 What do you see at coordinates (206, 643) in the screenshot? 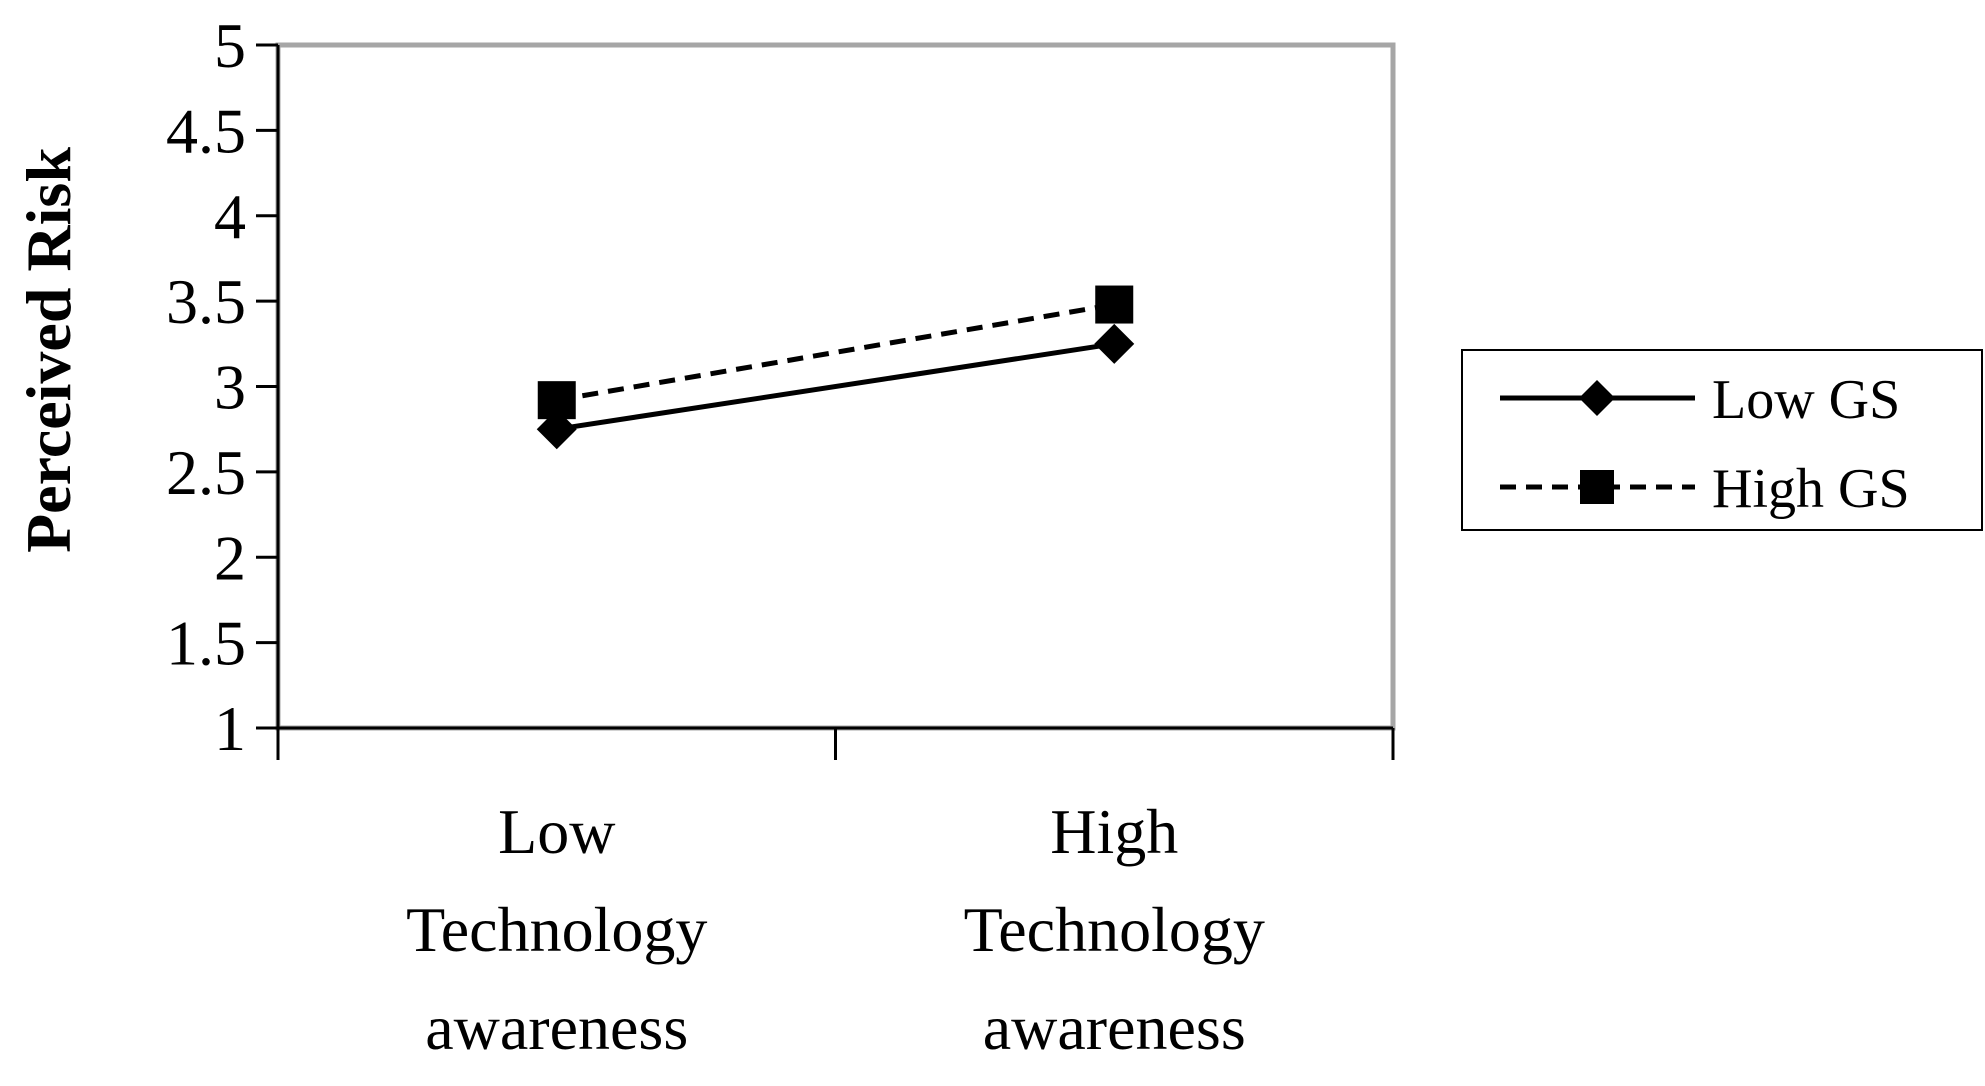
I see `y-tick-label: 1.5` at bounding box center [206, 643].